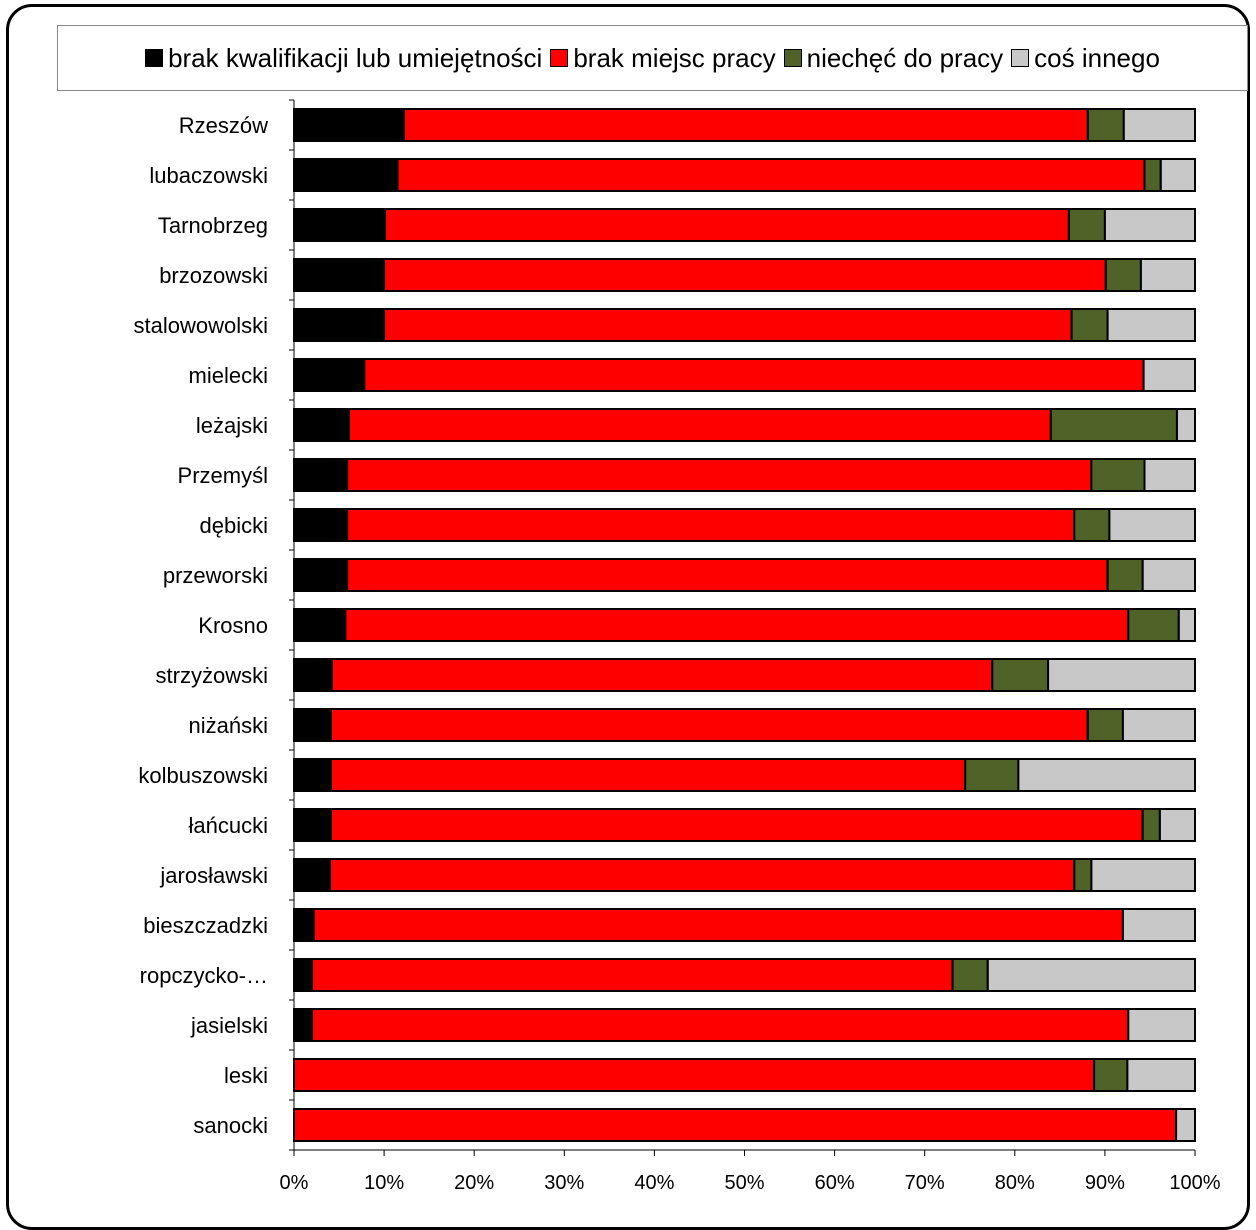 The width and height of the screenshot is (1256, 1230). Describe the element at coordinates (208, 175) in the screenshot. I see `category-label: lubaczowski` at that location.